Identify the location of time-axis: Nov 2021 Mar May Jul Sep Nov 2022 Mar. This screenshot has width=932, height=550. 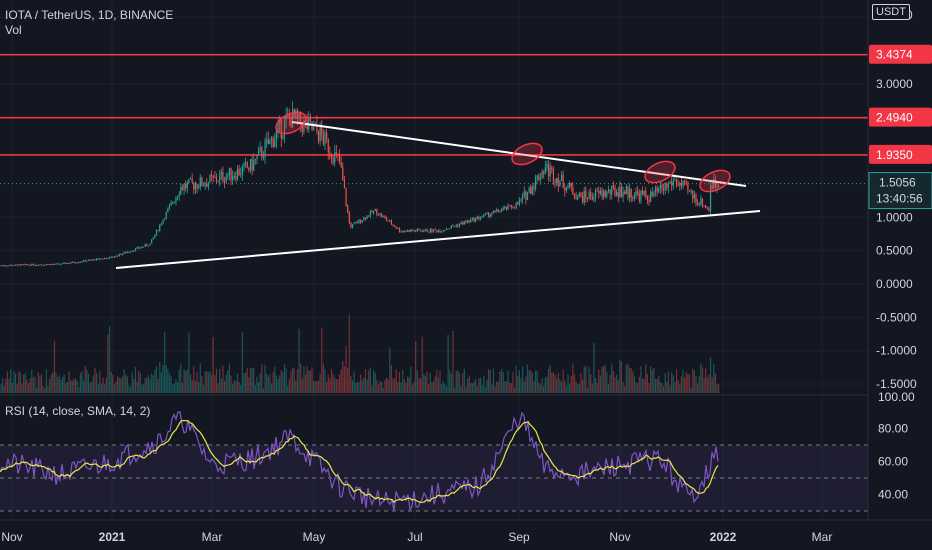
(416, 537).